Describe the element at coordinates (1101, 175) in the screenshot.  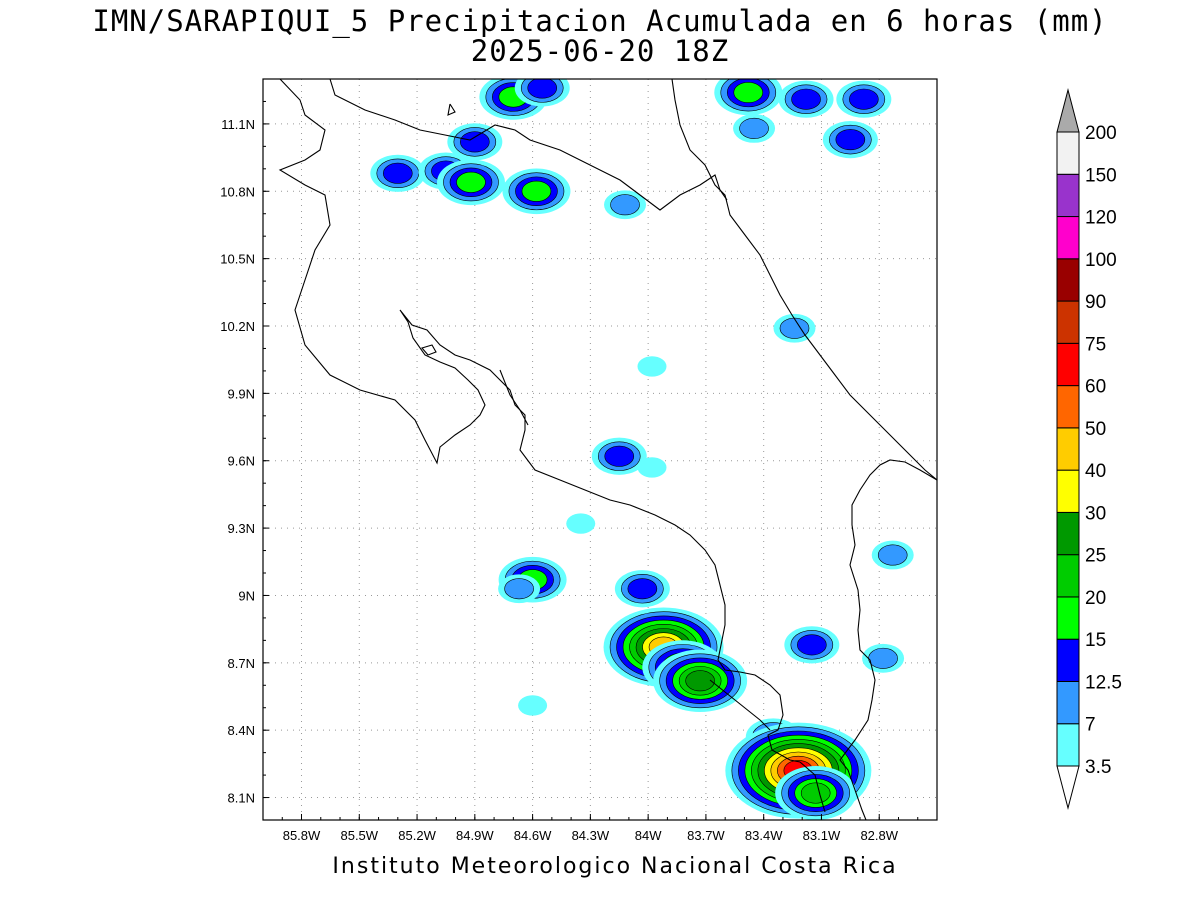
I see `colorbar-label: 150` at that location.